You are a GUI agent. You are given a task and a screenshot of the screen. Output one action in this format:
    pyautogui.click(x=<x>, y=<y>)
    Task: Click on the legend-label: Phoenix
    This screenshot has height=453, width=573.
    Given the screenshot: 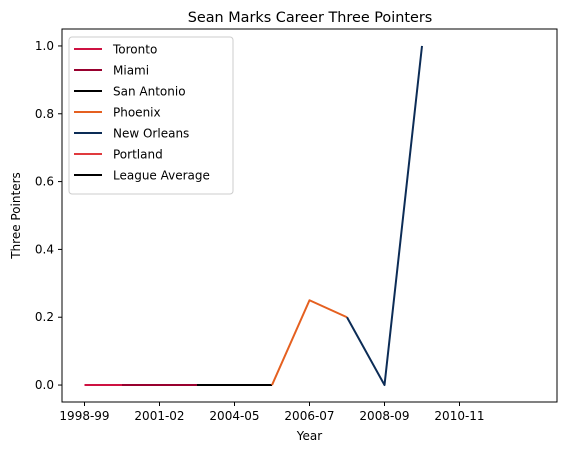 What is the action you would take?
    pyautogui.click(x=137, y=113)
    